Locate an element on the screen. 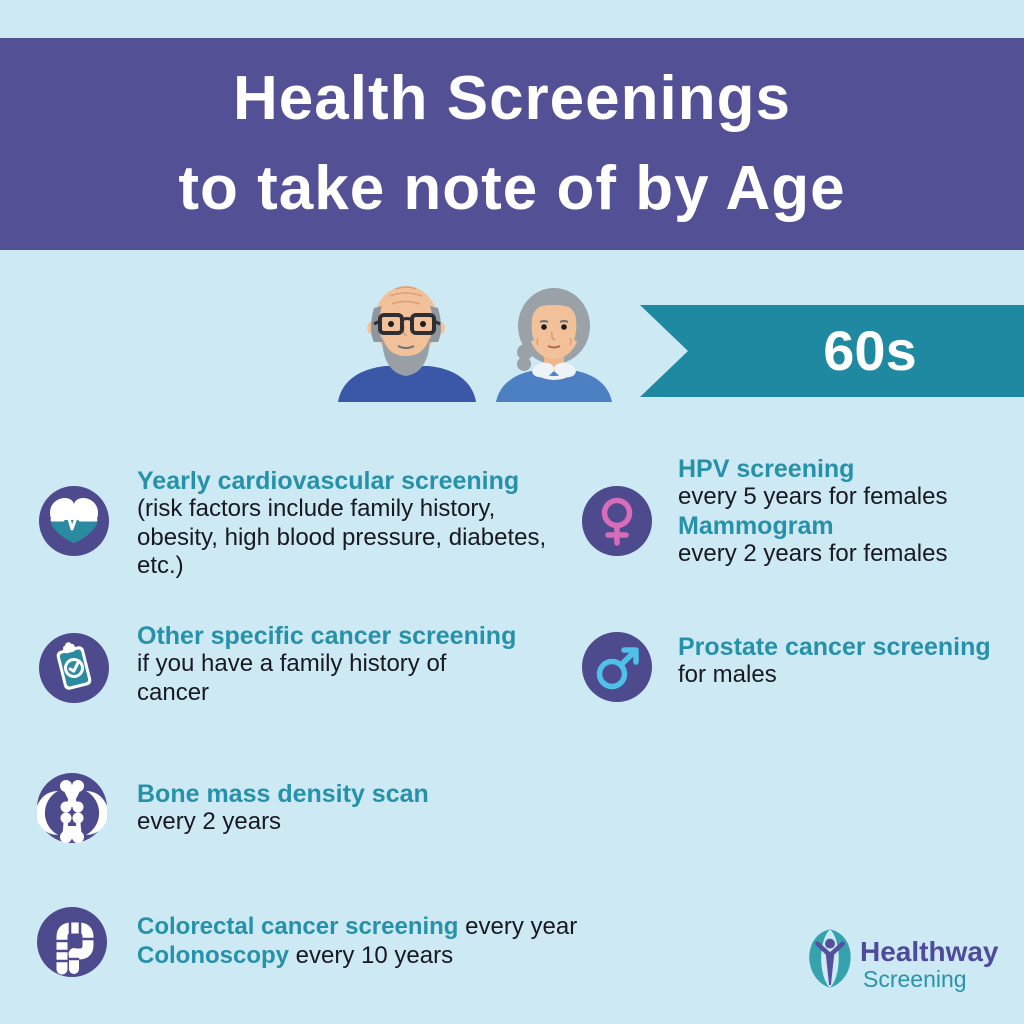 This screenshot has width=1024, height=1024. female-symbol-icon is located at coordinates (617, 521).